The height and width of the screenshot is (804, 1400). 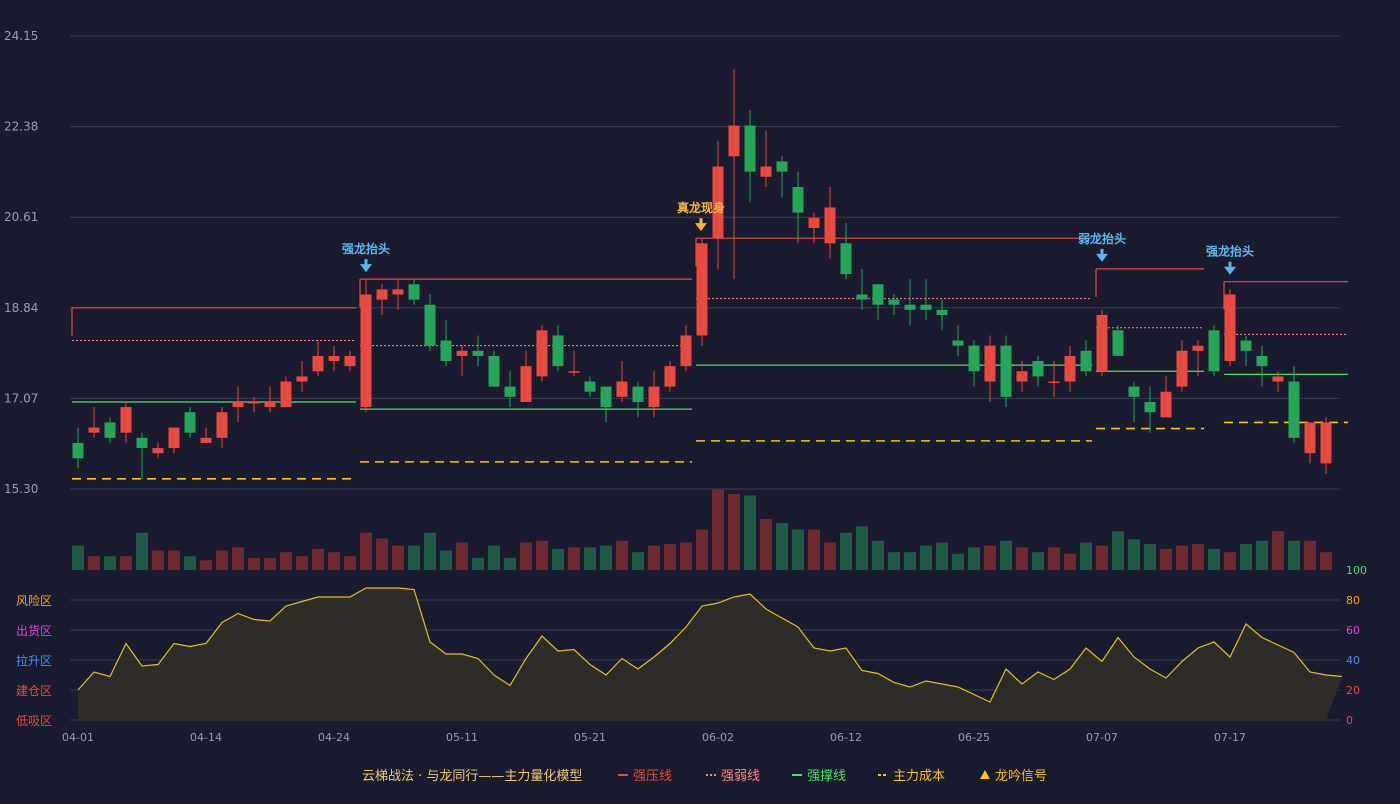 What do you see at coordinates (1102, 737) in the screenshot?
I see `x-tick-label: 07-07` at bounding box center [1102, 737].